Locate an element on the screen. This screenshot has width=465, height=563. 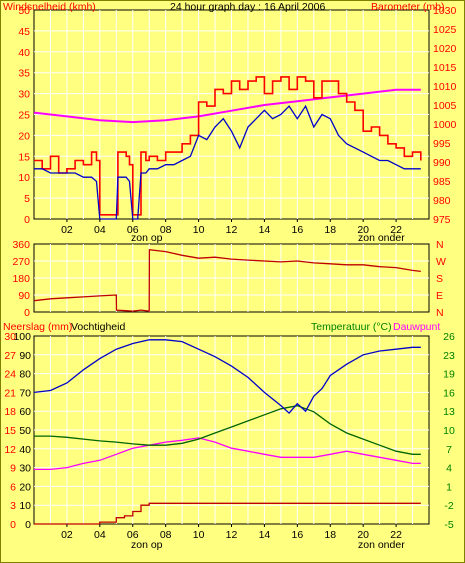
temperature-tick-label: 16 is located at coordinates (449, 393).